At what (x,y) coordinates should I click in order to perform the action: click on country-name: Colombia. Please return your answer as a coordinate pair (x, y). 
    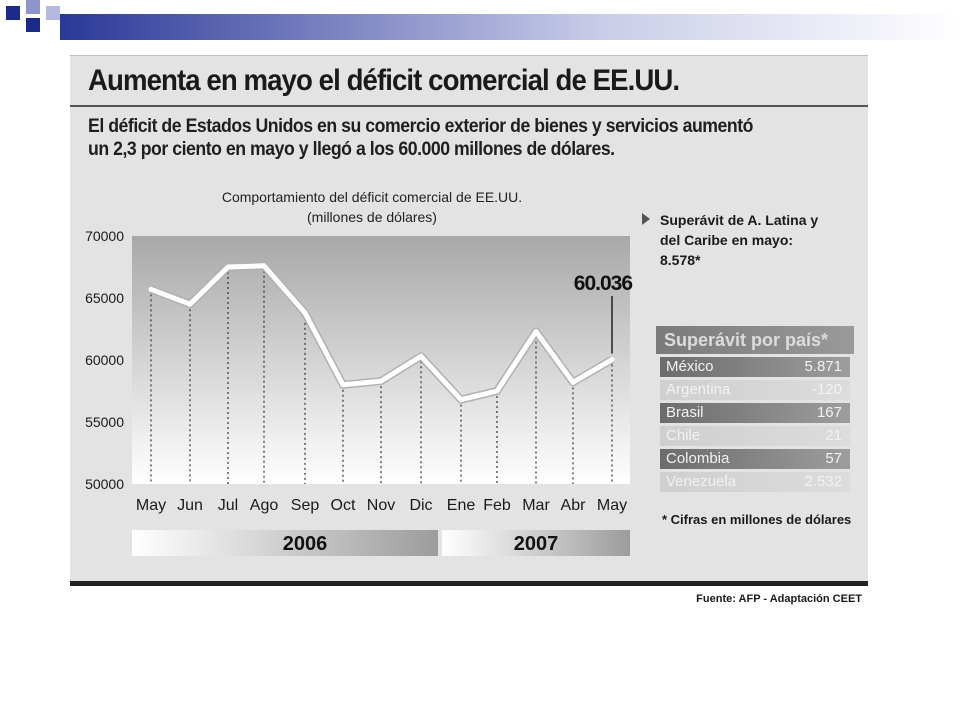
    Looking at the image, I should click on (698, 458).